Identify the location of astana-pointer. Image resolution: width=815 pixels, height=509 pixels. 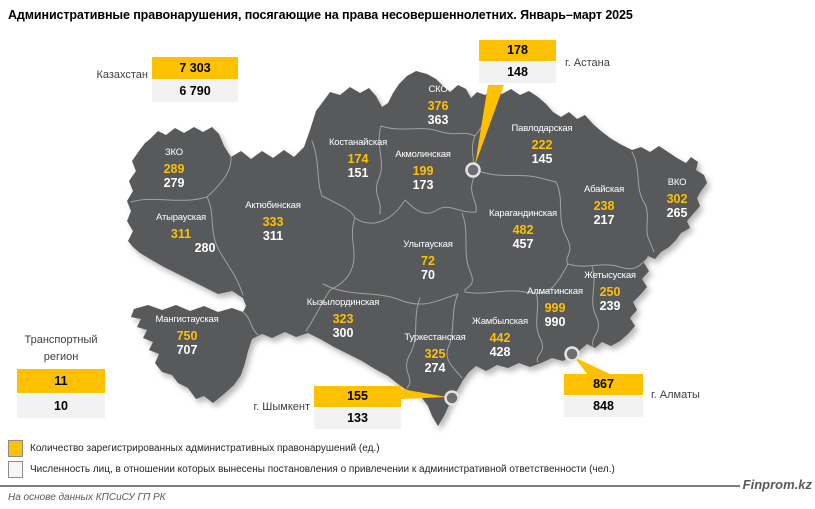
(489, 125).